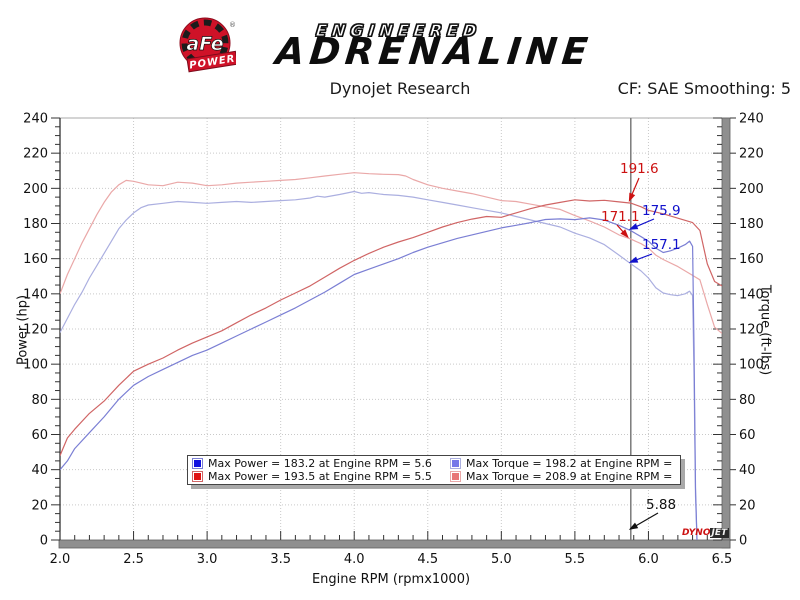 This screenshot has width=800, height=600. I want to click on dynojet-logo: DYNOJET, so click(706, 533).